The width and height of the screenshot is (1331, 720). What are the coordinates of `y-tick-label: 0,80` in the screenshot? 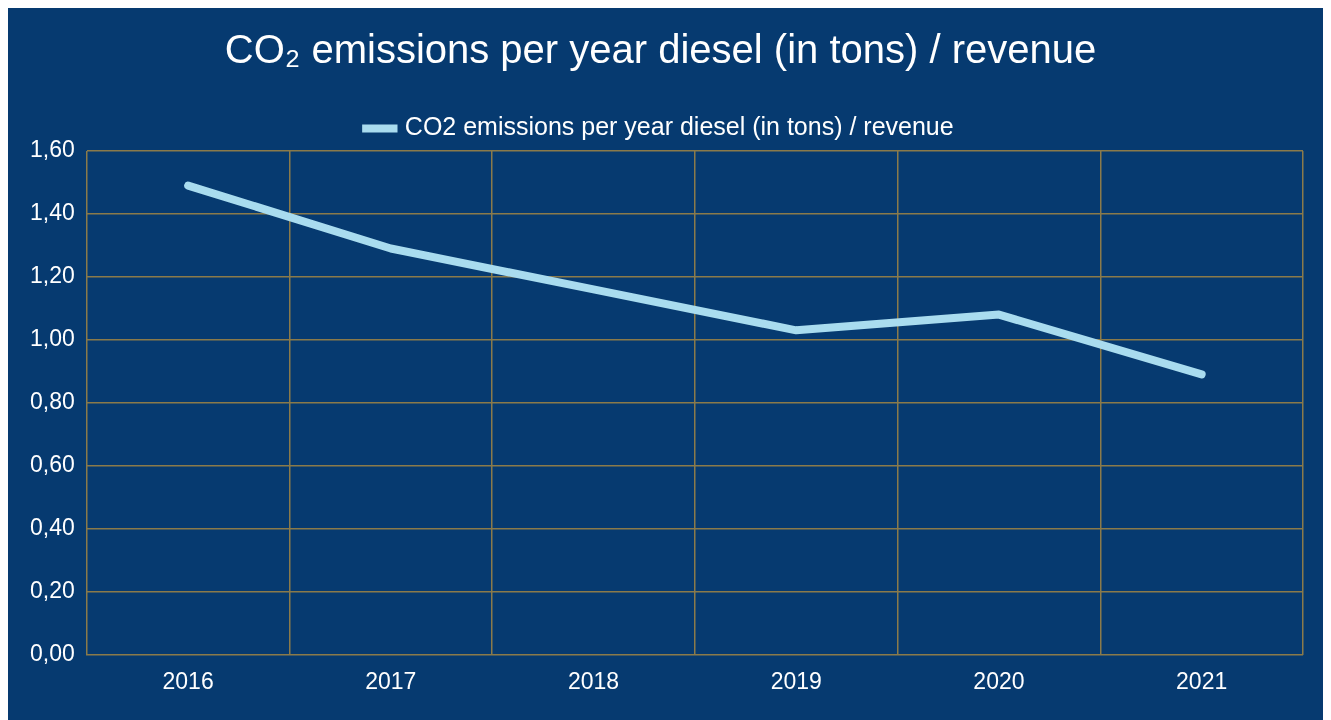 It's located at (52, 401).